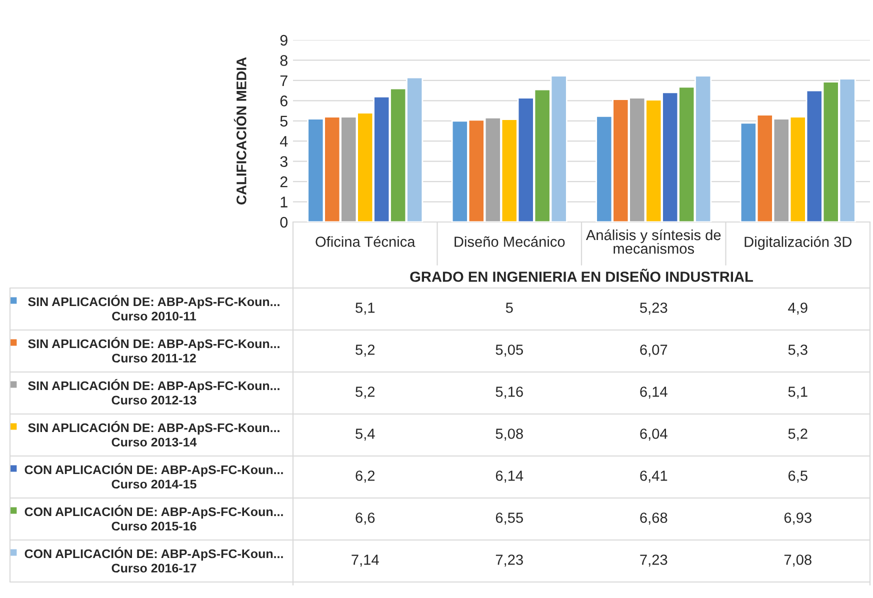 This screenshot has height=598, width=873. What do you see at coordinates (509, 307) in the screenshot?
I see `data-label: 5` at bounding box center [509, 307].